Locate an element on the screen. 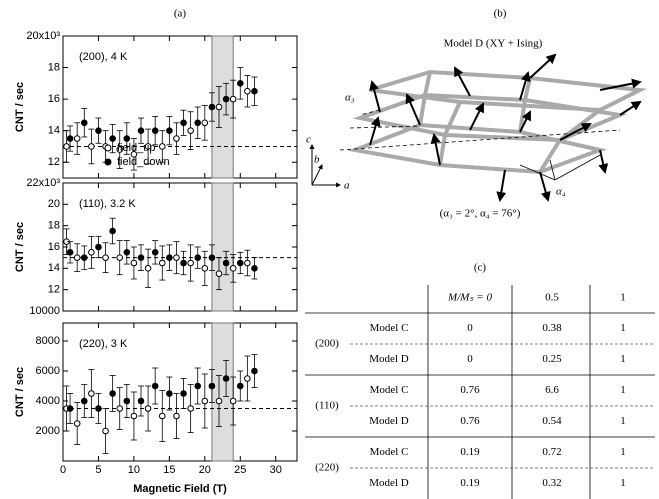  angle-label: α₄ is located at coordinates (561, 192).